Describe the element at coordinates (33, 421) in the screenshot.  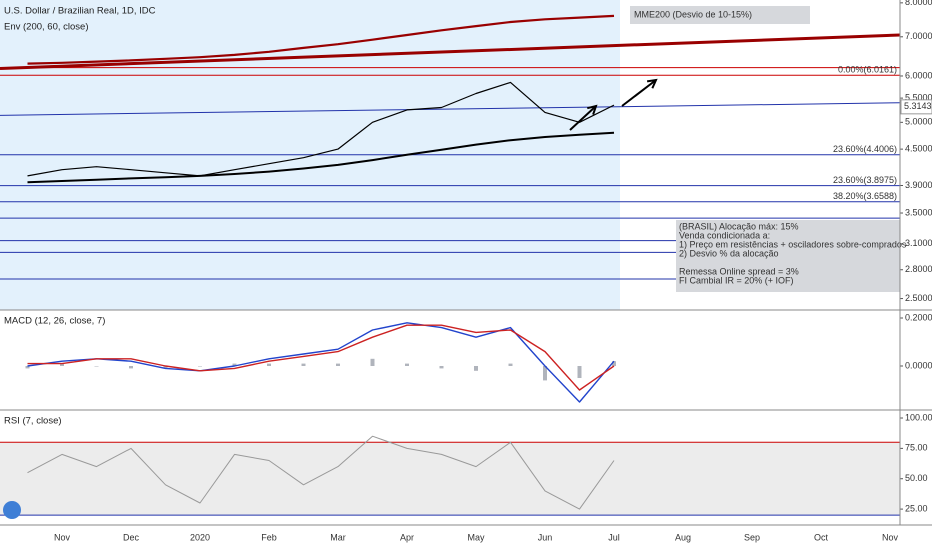
I see `pane-title: RSI (7, close)` at that location.